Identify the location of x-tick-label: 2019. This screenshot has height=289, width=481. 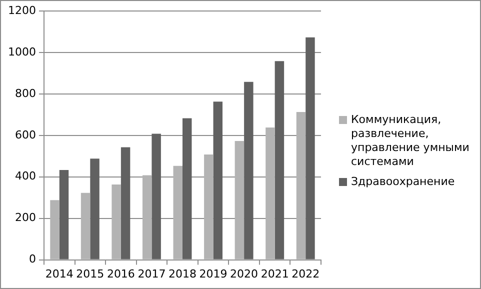
(213, 273).